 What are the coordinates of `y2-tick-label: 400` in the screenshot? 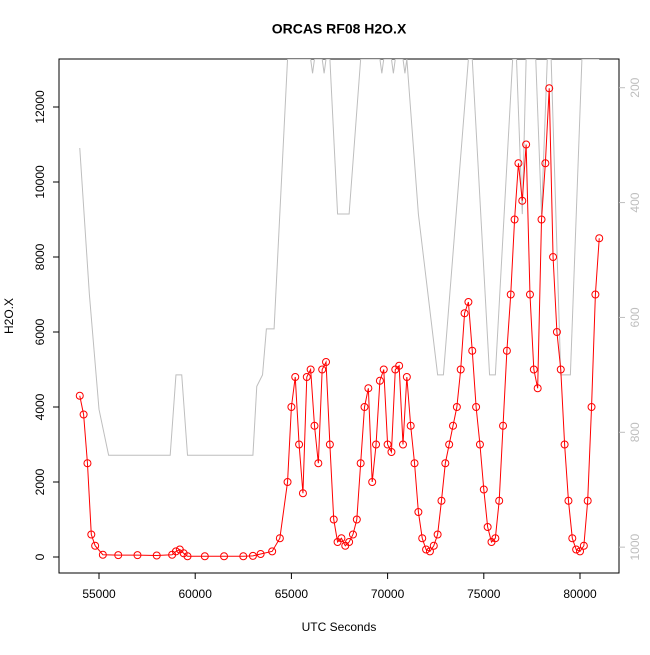 It's located at (635, 202).